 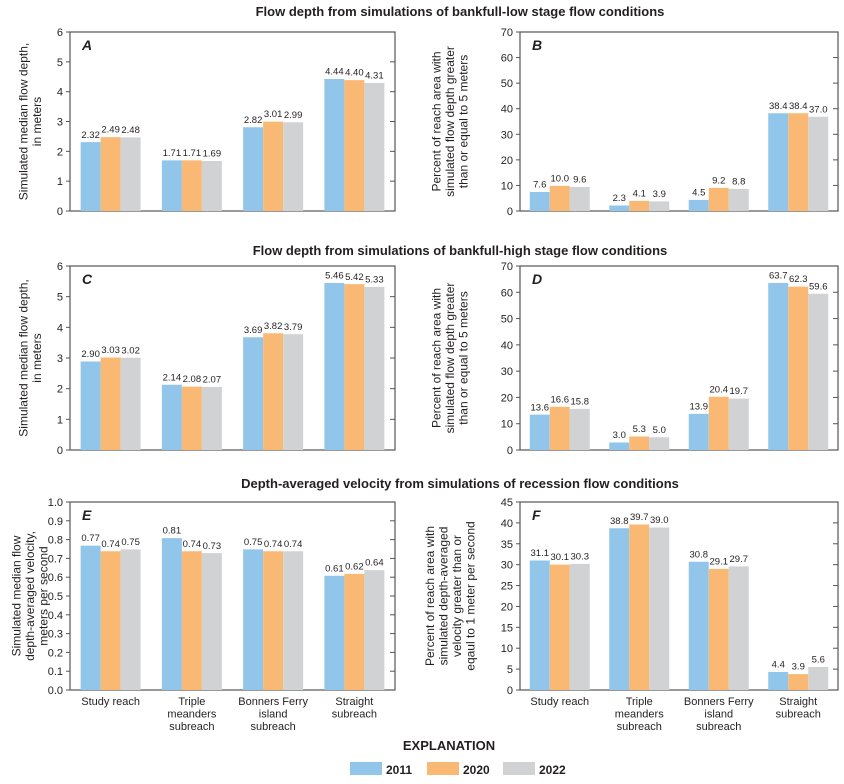 I want to click on data-label: 3.0, so click(x=619, y=435).